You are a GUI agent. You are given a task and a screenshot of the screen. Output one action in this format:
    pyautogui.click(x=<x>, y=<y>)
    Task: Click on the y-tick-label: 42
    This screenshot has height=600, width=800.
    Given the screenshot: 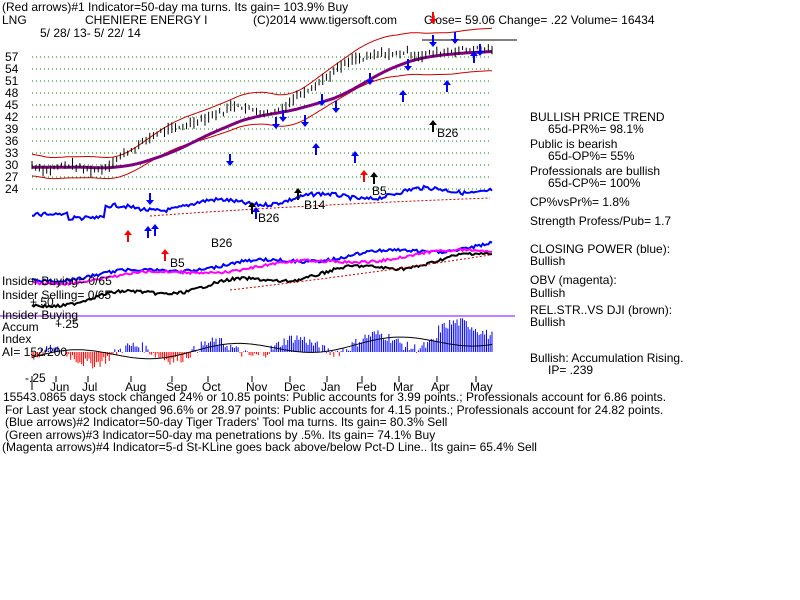 What is the action you would take?
    pyautogui.click(x=12, y=117)
    